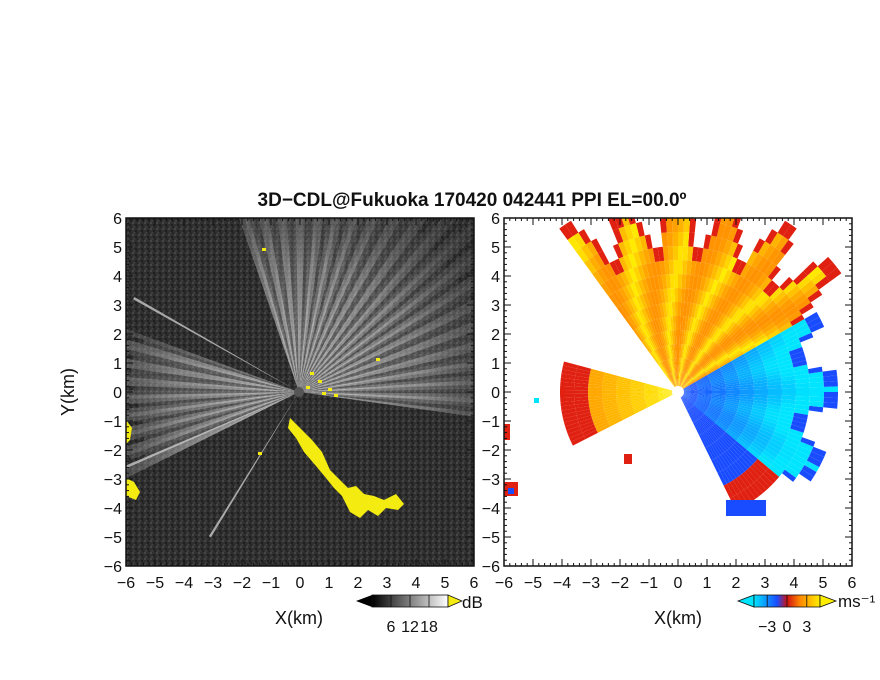 The width and height of the screenshot is (880, 680). Describe the element at coordinates (649, 583) in the screenshot. I see `x-tick-label: −1` at that location.